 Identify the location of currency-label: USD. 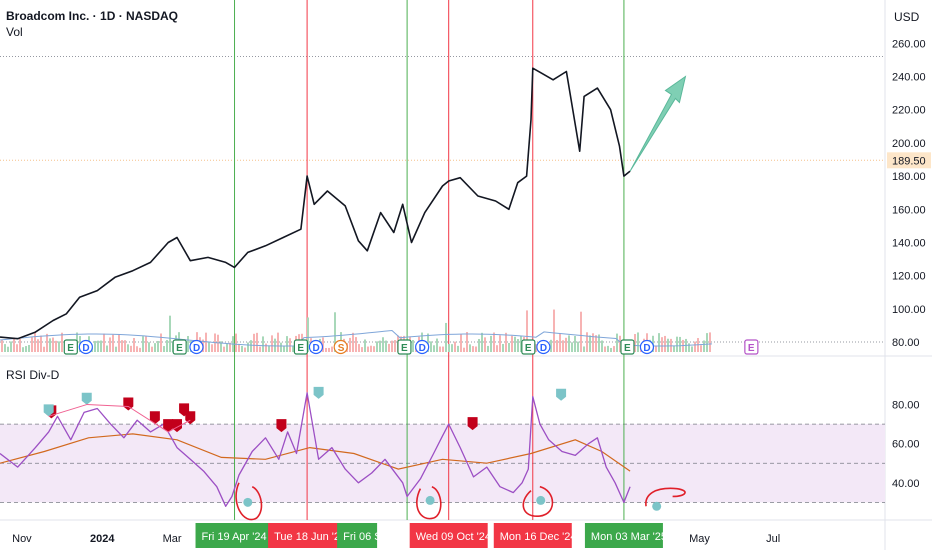
(907, 17).